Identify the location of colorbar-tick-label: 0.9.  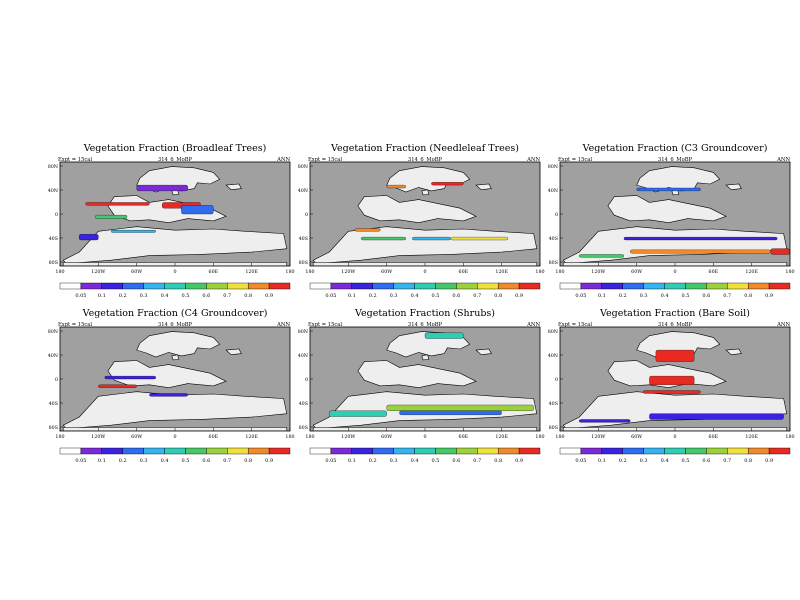
(269, 296).